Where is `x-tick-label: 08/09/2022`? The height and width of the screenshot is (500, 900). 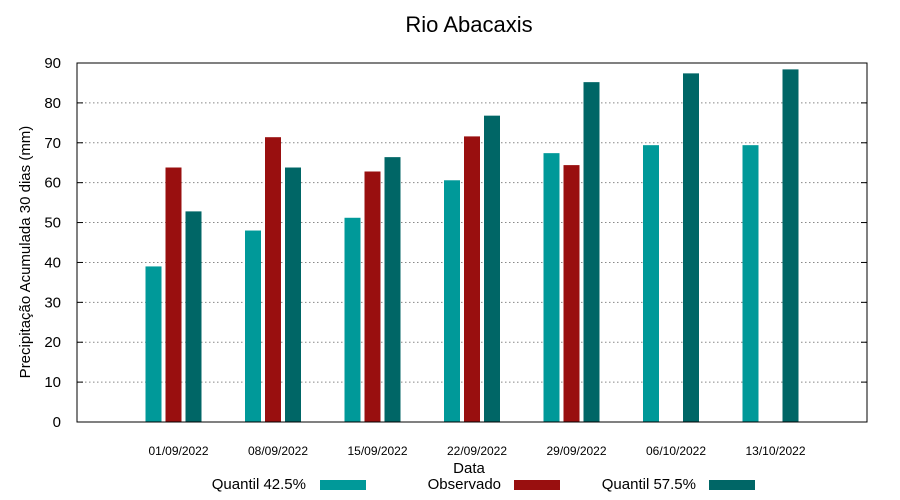
x-tick-label: 08/09/2022 is located at coordinates (278, 451).